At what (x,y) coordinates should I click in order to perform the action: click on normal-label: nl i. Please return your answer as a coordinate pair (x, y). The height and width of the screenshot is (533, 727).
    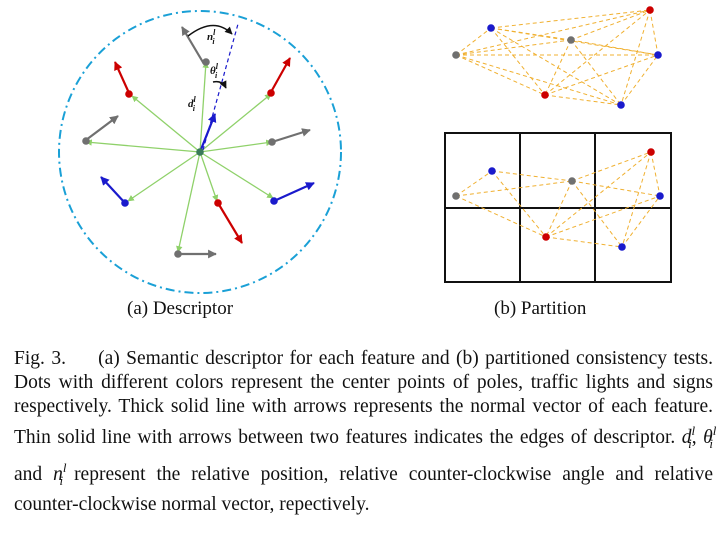
    Looking at the image, I should click on (211, 37).